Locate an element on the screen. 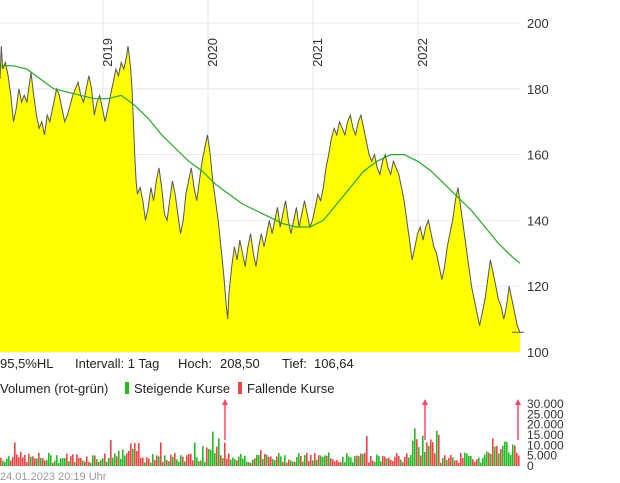 This screenshot has height=483, width=620. volume-tick-label: 15.000 is located at coordinates (545, 435).